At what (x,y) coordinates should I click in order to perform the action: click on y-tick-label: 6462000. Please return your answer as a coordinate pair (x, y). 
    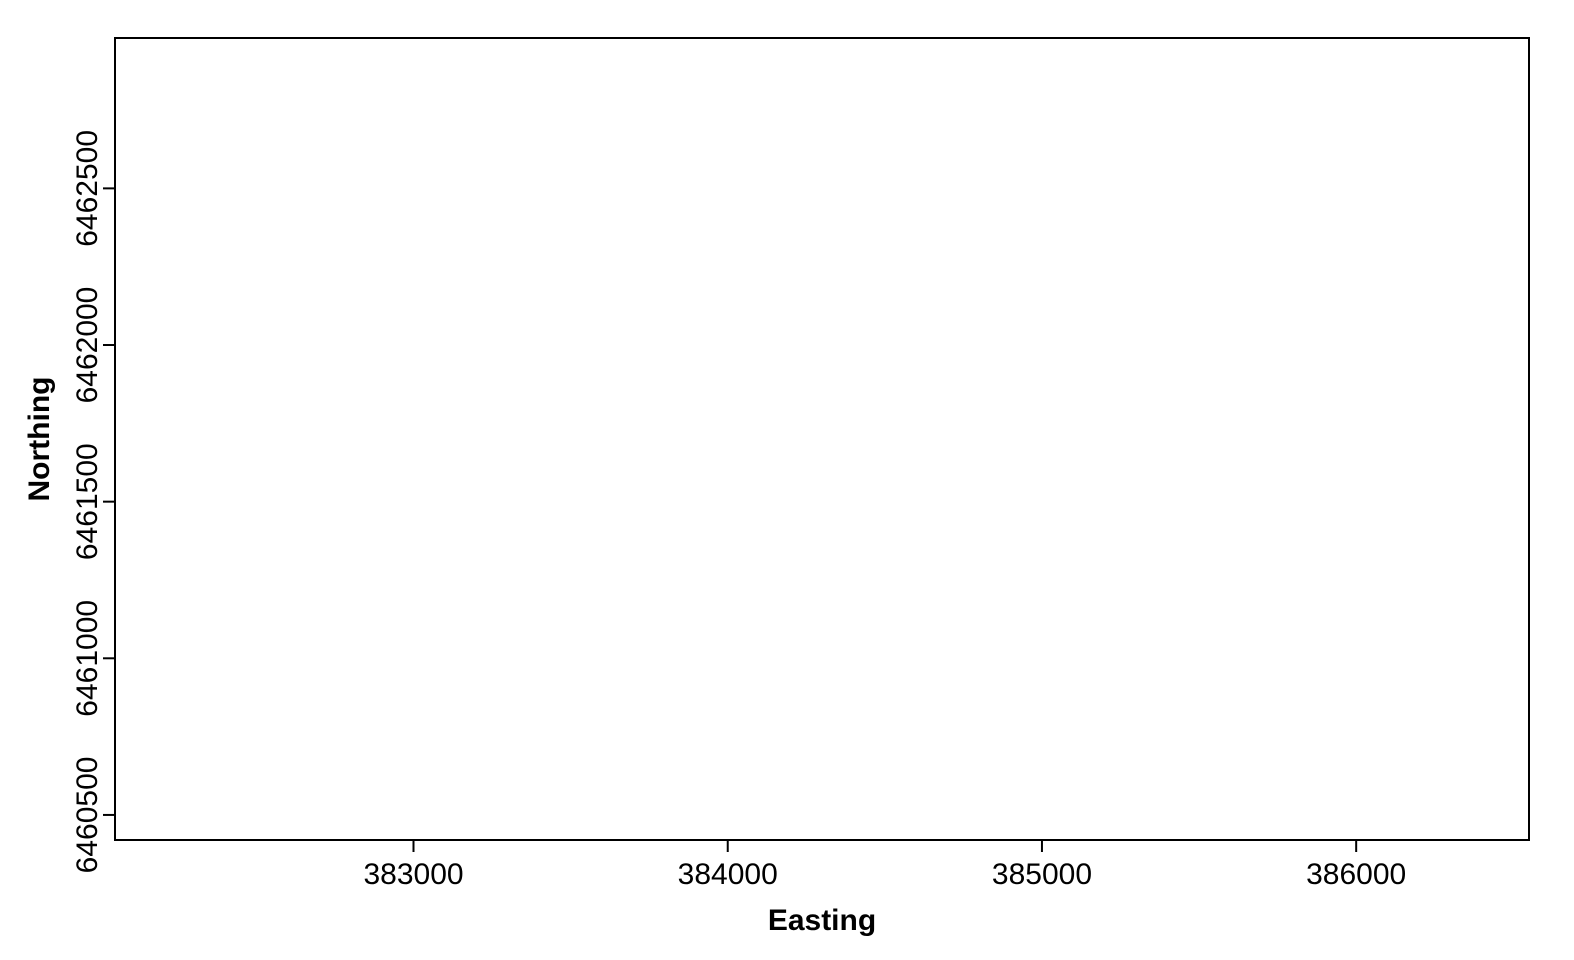
    Looking at the image, I should click on (87, 345).